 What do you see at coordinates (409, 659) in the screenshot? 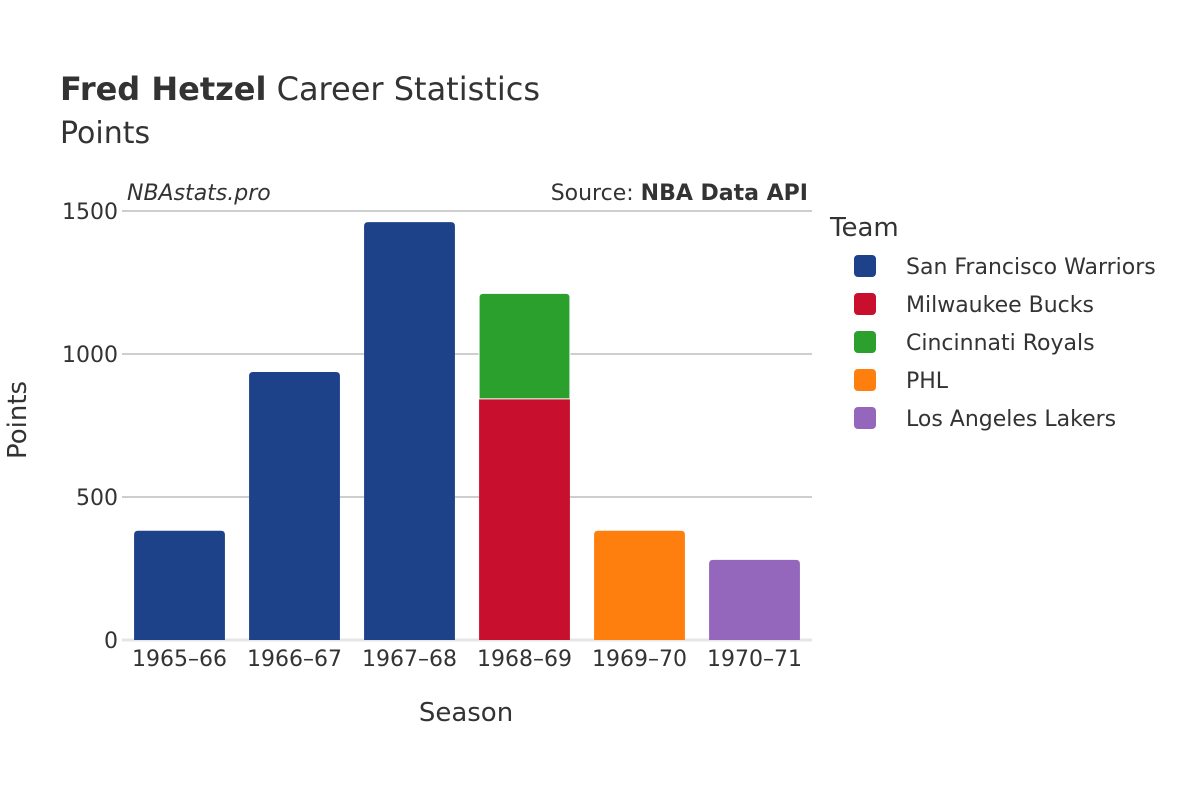
I see `x-tick-label: 1967–68` at bounding box center [409, 659].